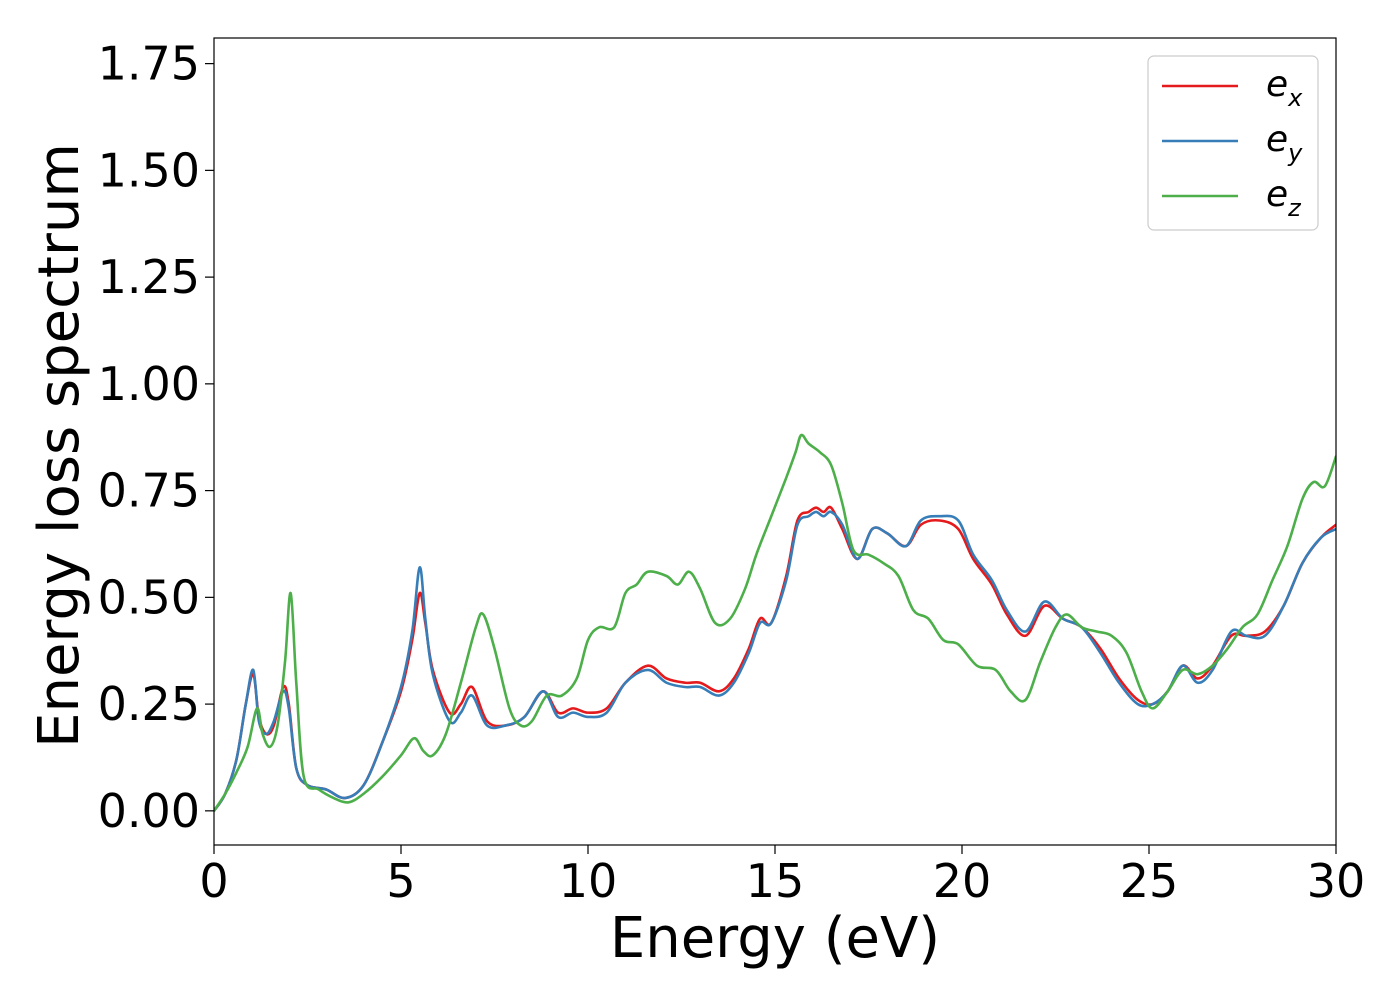 The width and height of the screenshot is (1400, 1005). Describe the element at coordinates (962, 881) in the screenshot. I see `x-tick-label: 20` at that location.